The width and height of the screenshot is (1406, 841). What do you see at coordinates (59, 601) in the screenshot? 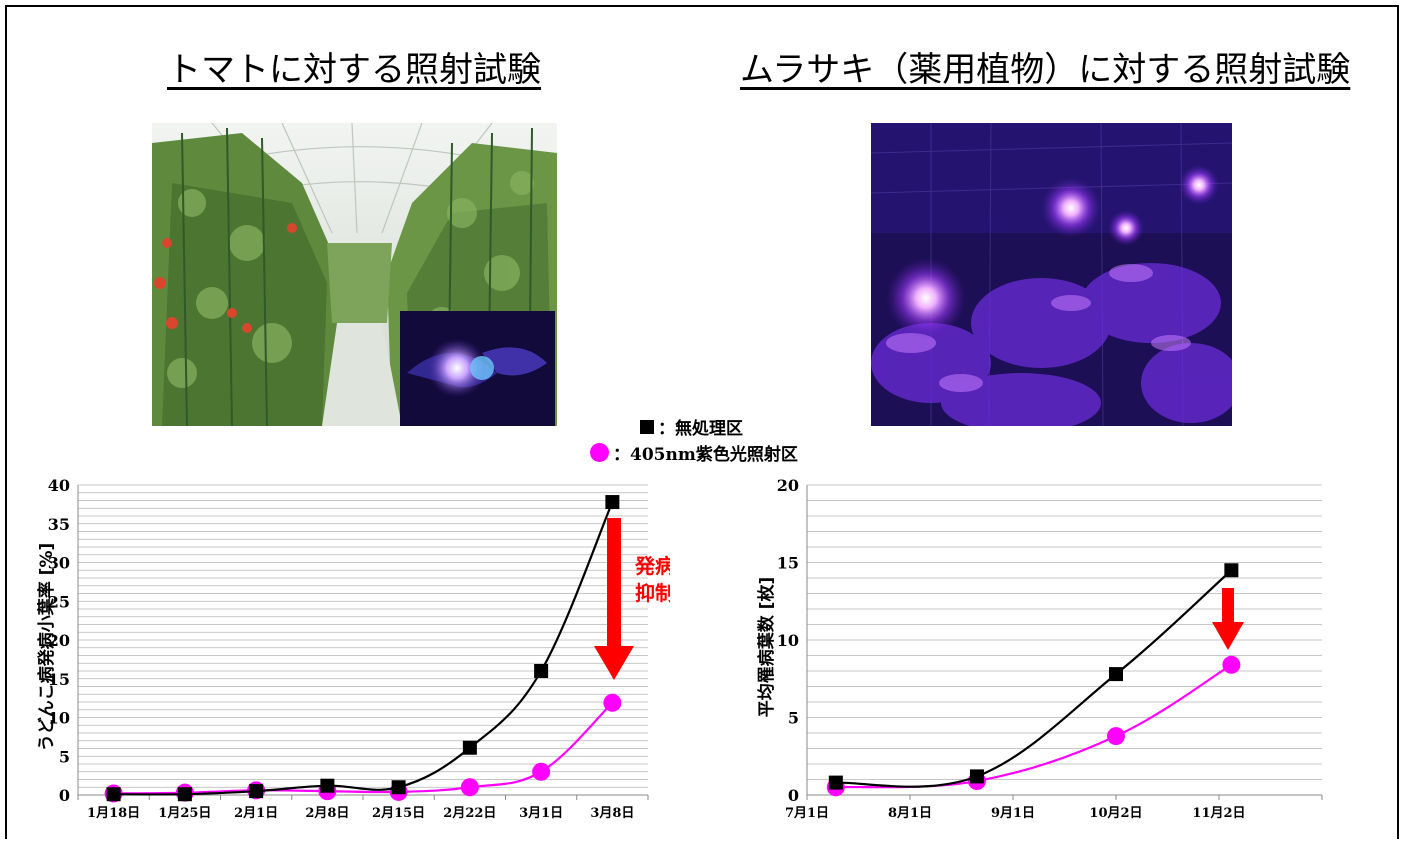
I see `y-tick-label: 25` at bounding box center [59, 601].